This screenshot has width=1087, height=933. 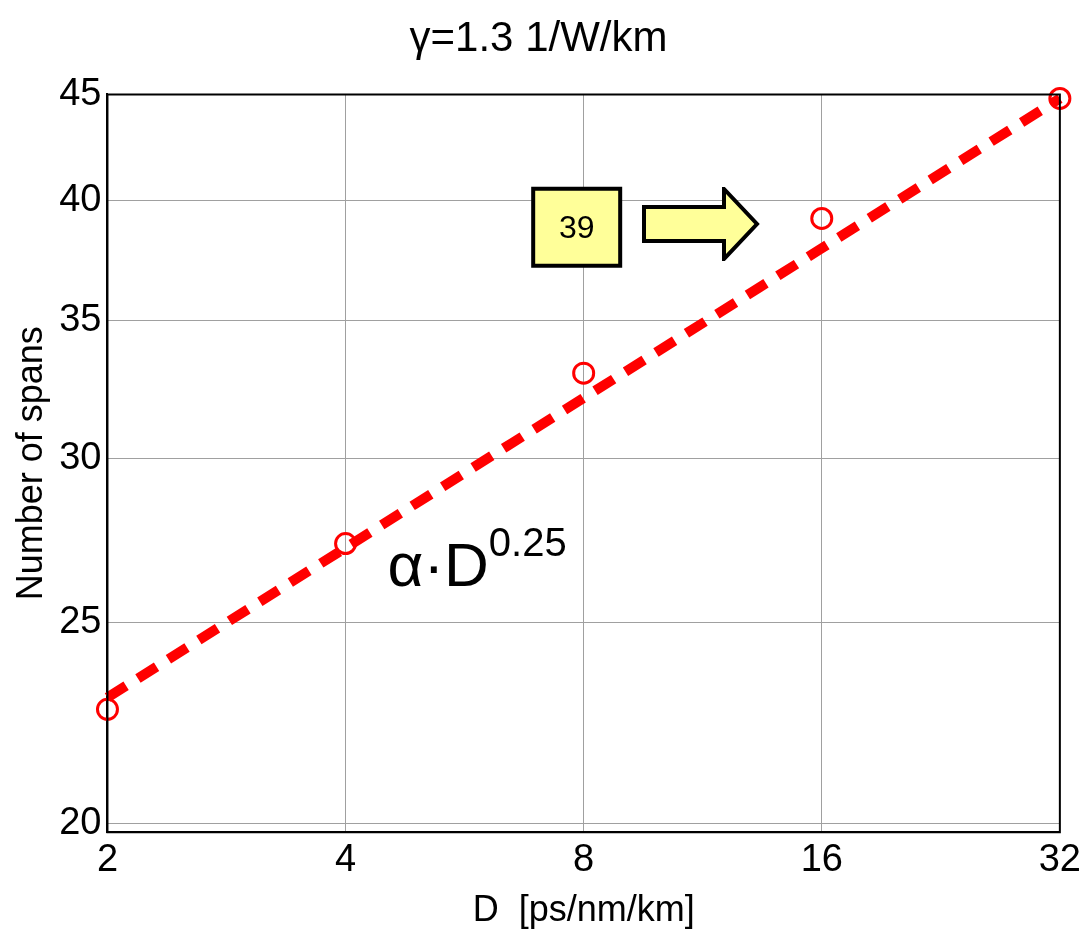 What do you see at coordinates (583, 909) in the screenshot?
I see `x-axis-title: D [ps/nm/km]` at bounding box center [583, 909].